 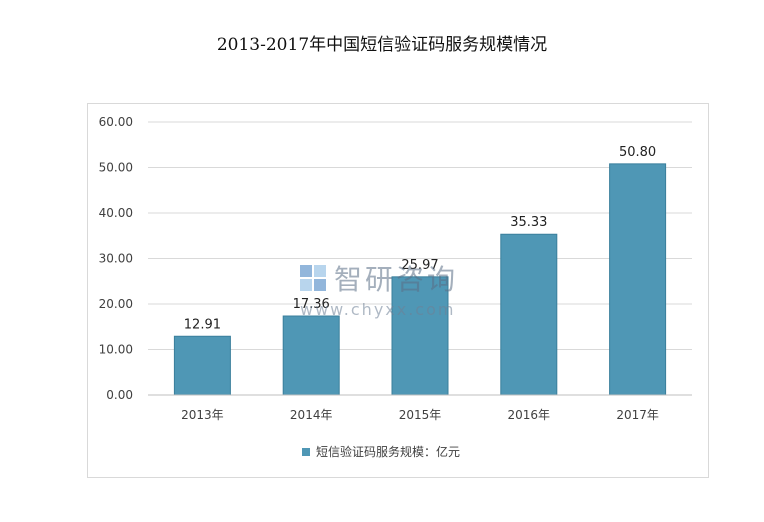 What do you see at coordinates (420, 415) in the screenshot?
I see `x-tick-label: 2015年` at bounding box center [420, 415].